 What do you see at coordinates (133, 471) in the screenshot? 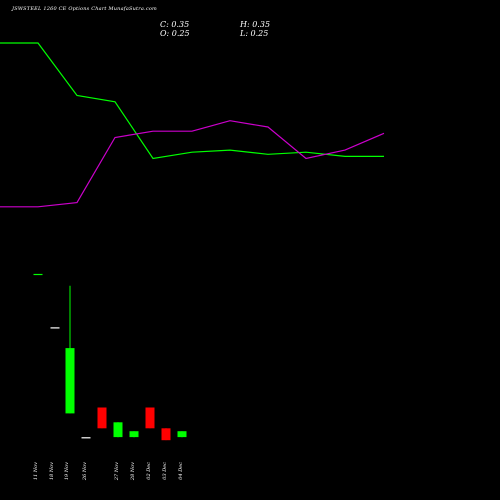
I see `x-tick-label: 28 Nov` at bounding box center [133, 471].